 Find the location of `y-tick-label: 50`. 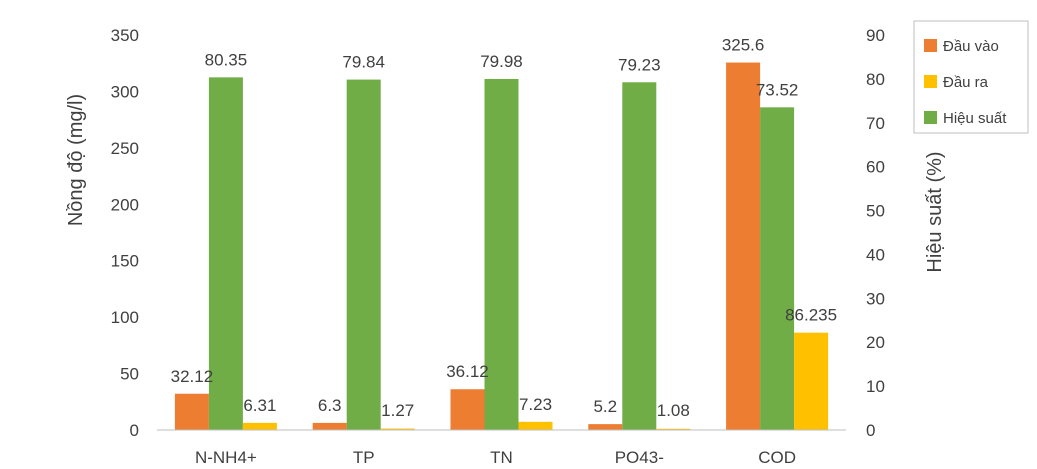

y-tick-label: 50 is located at coordinates (129, 374).